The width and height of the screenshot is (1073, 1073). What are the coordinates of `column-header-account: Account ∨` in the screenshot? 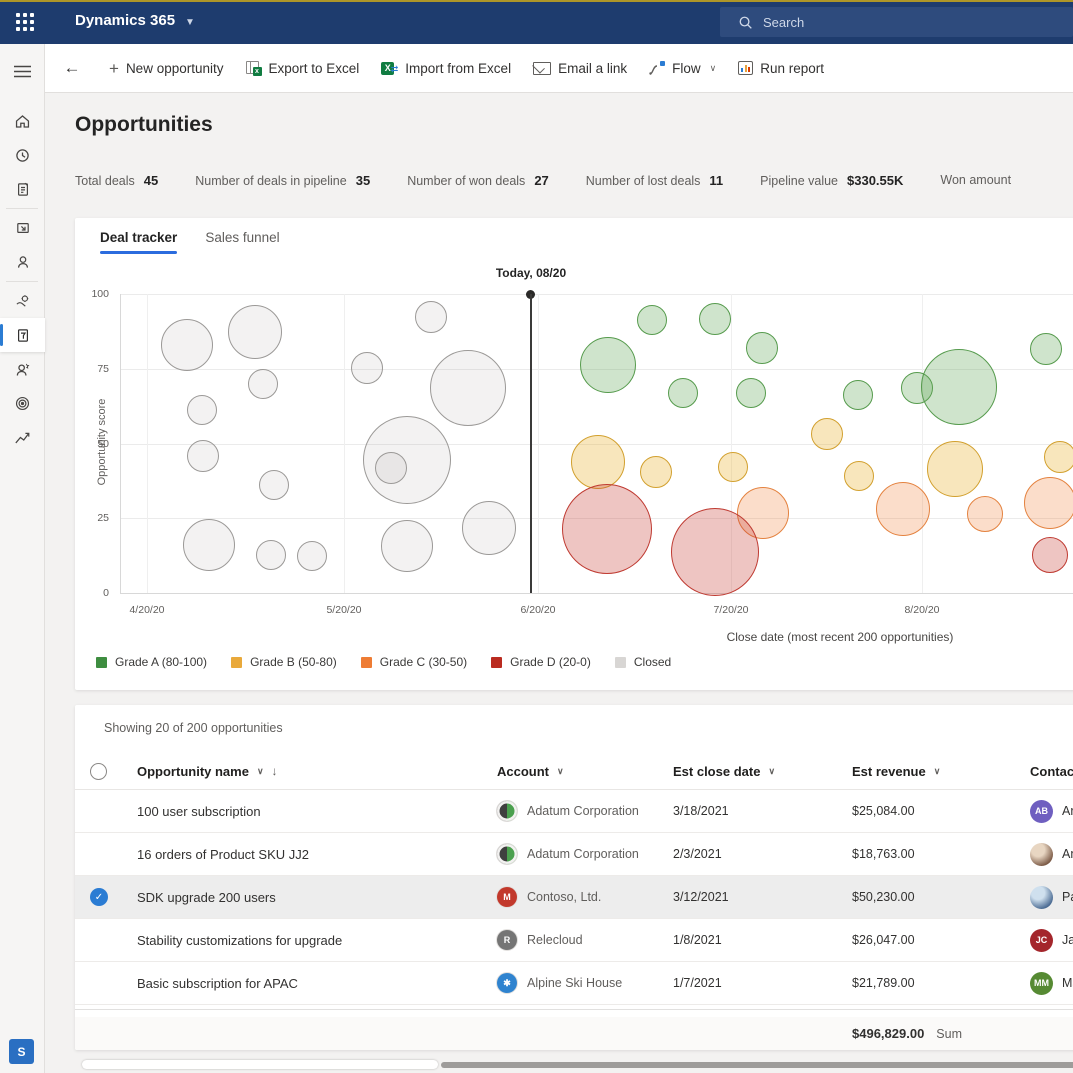 It's located at (585, 771).